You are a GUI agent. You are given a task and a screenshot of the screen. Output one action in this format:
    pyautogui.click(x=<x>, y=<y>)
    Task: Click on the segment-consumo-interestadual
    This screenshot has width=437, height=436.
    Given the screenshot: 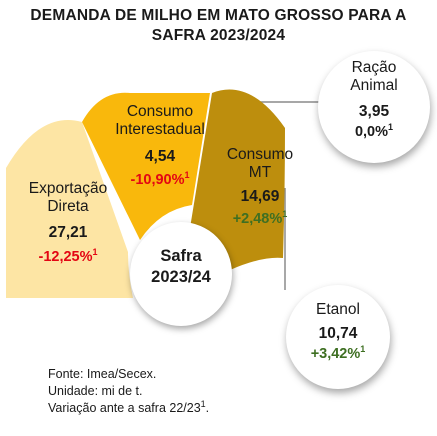 What is the action you would take?
    pyautogui.click(x=146, y=166)
    